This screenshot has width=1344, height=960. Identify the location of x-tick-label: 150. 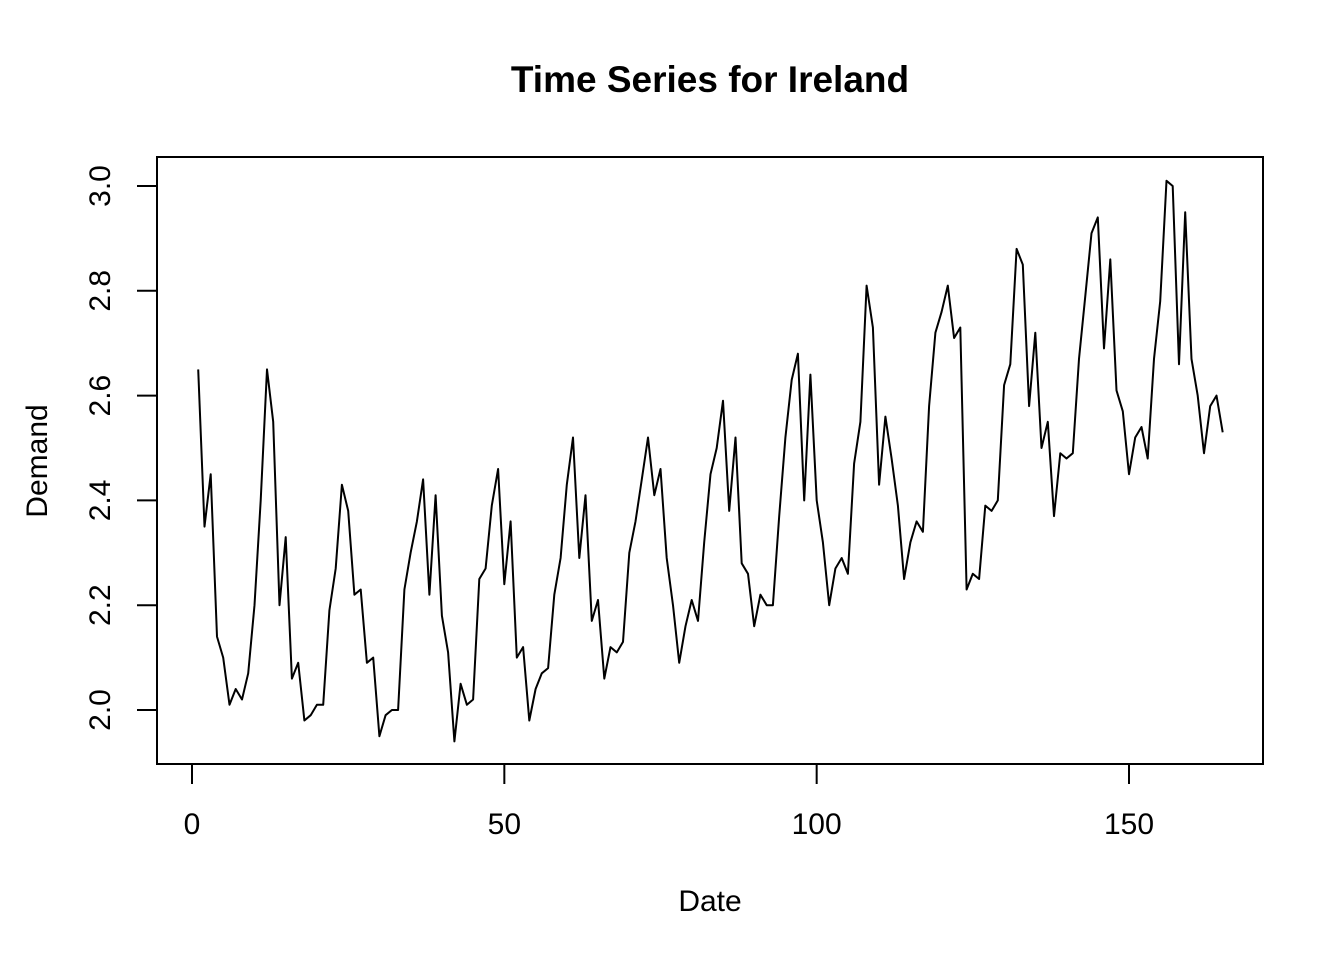
(1129, 824).